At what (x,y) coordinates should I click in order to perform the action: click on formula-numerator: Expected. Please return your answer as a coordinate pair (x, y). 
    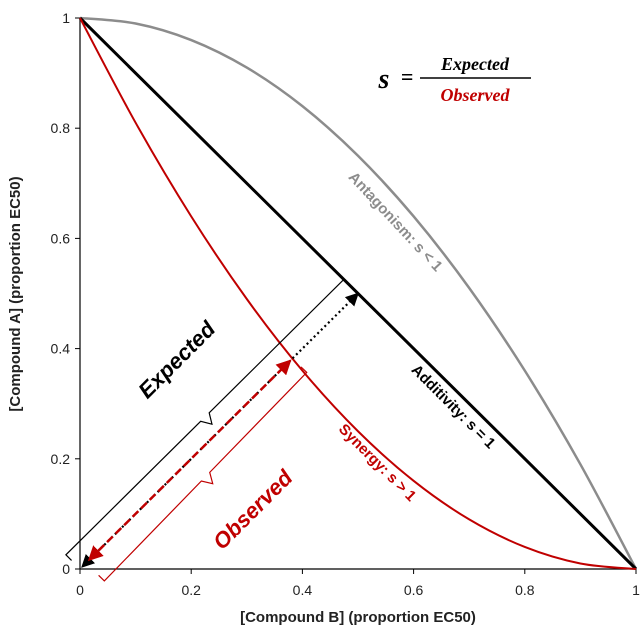
    Looking at the image, I should click on (475, 64).